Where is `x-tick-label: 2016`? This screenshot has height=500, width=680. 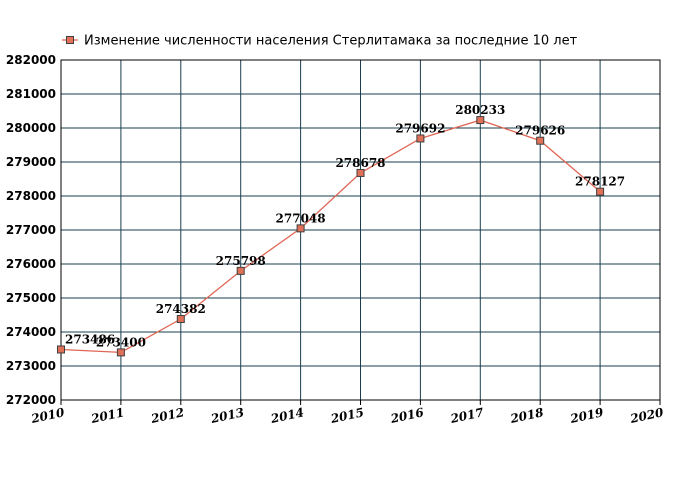 x-tick-label: 2016 is located at coordinates (406, 415).